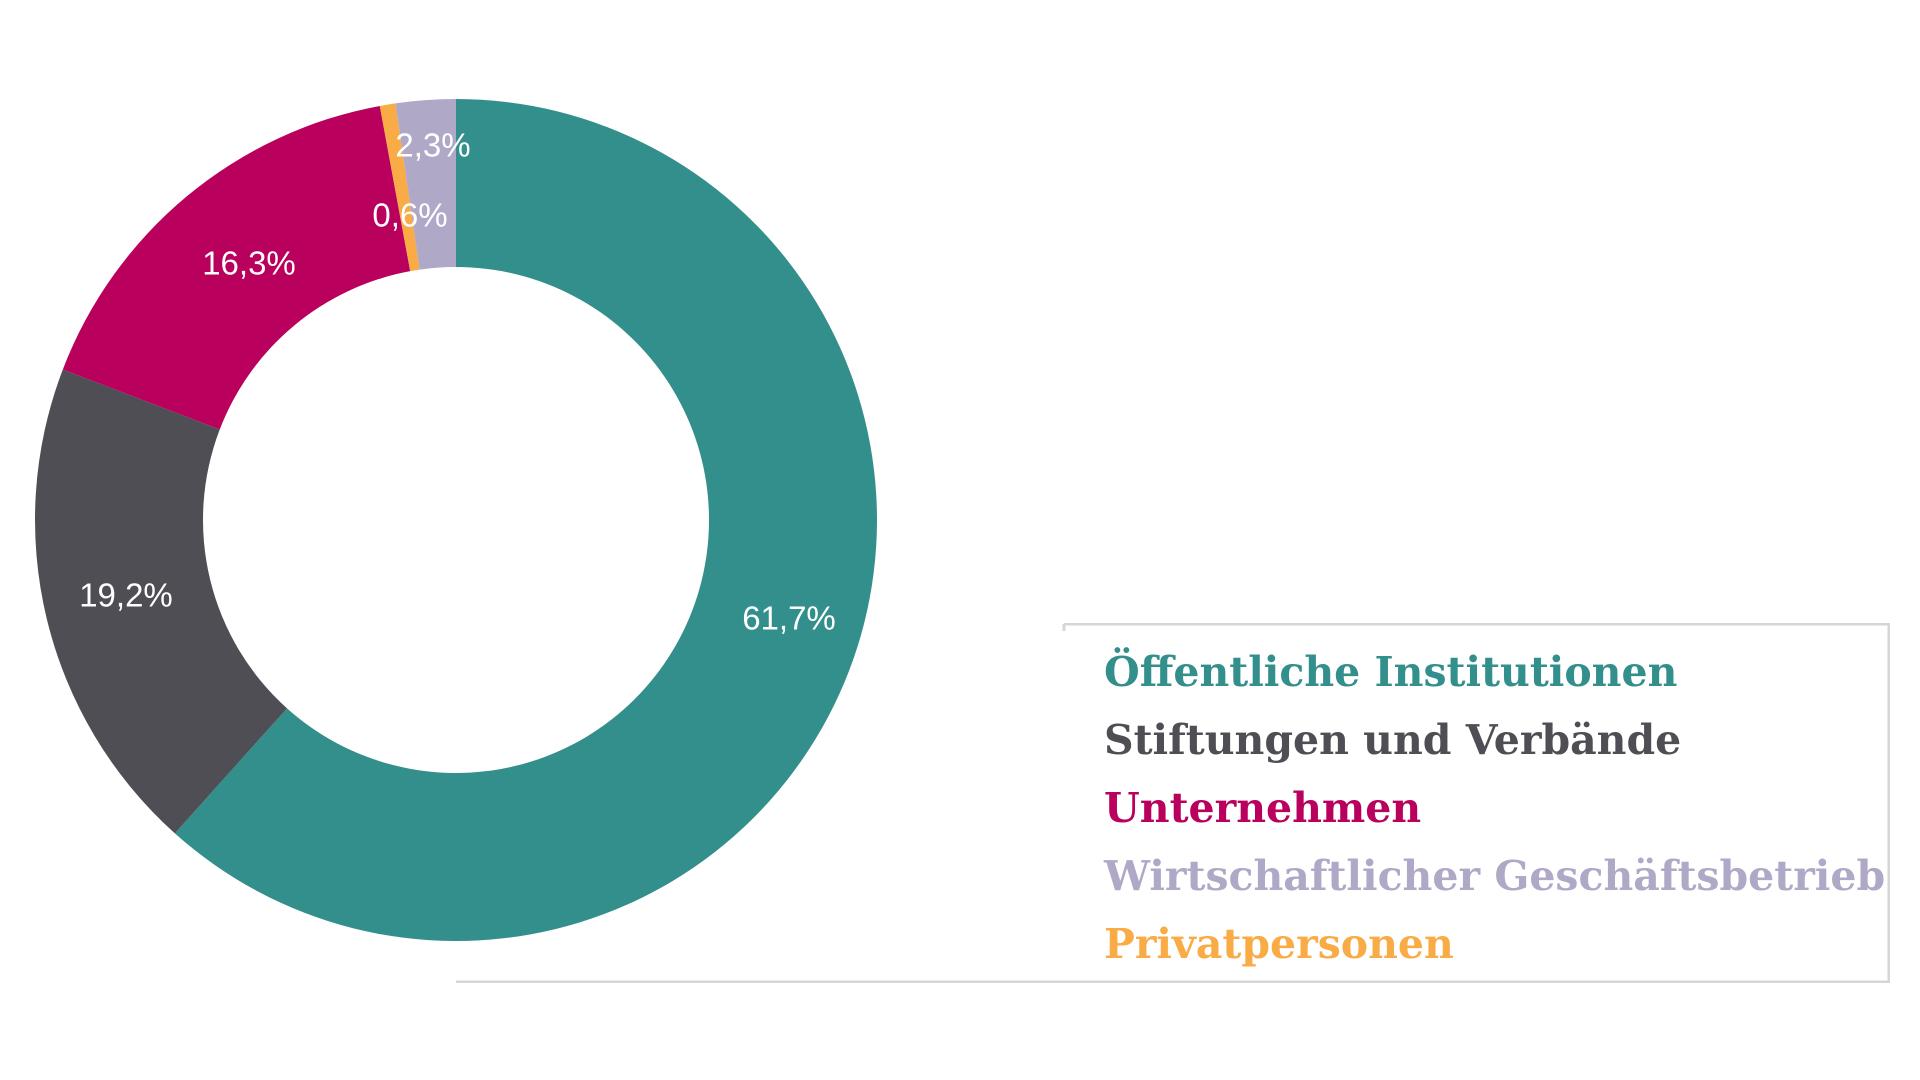  Describe the element at coordinates (1391, 672) in the screenshot. I see `legend-item-0: Öffentliche Institutionen` at that location.